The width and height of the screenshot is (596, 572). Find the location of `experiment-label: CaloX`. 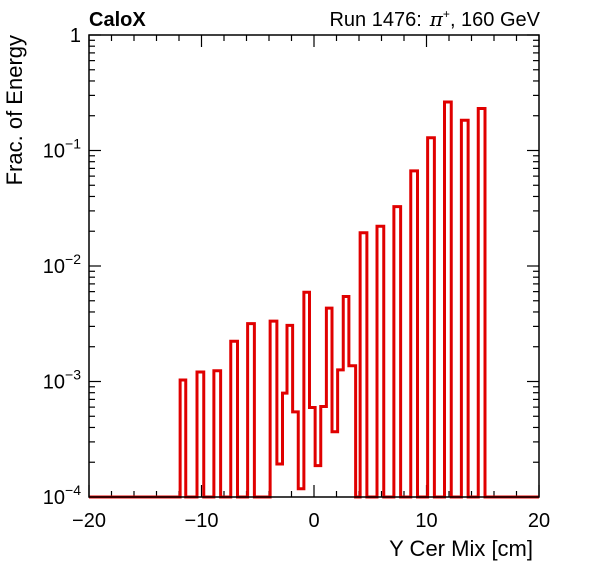

experiment-label: CaloX is located at coordinates (117, 20).